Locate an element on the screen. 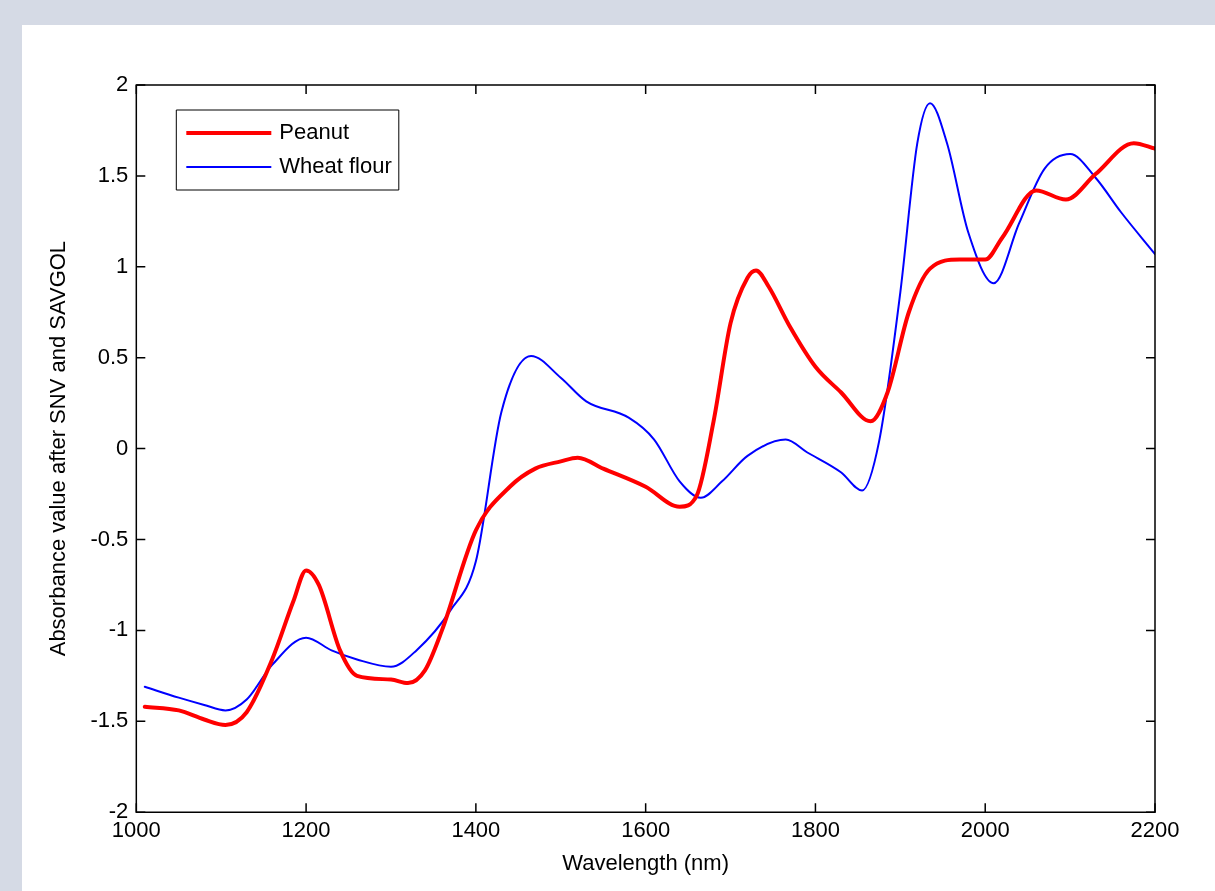  x-tick-label: 1400 is located at coordinates (476, 830).